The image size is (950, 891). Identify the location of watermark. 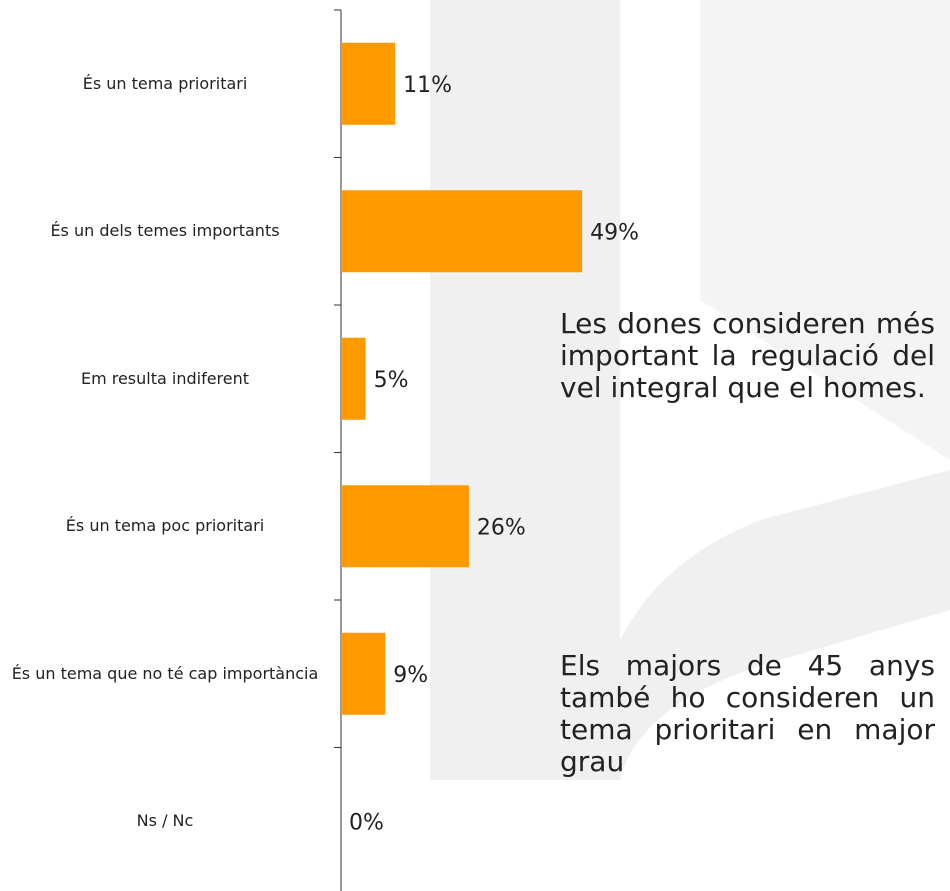
(825, 230).